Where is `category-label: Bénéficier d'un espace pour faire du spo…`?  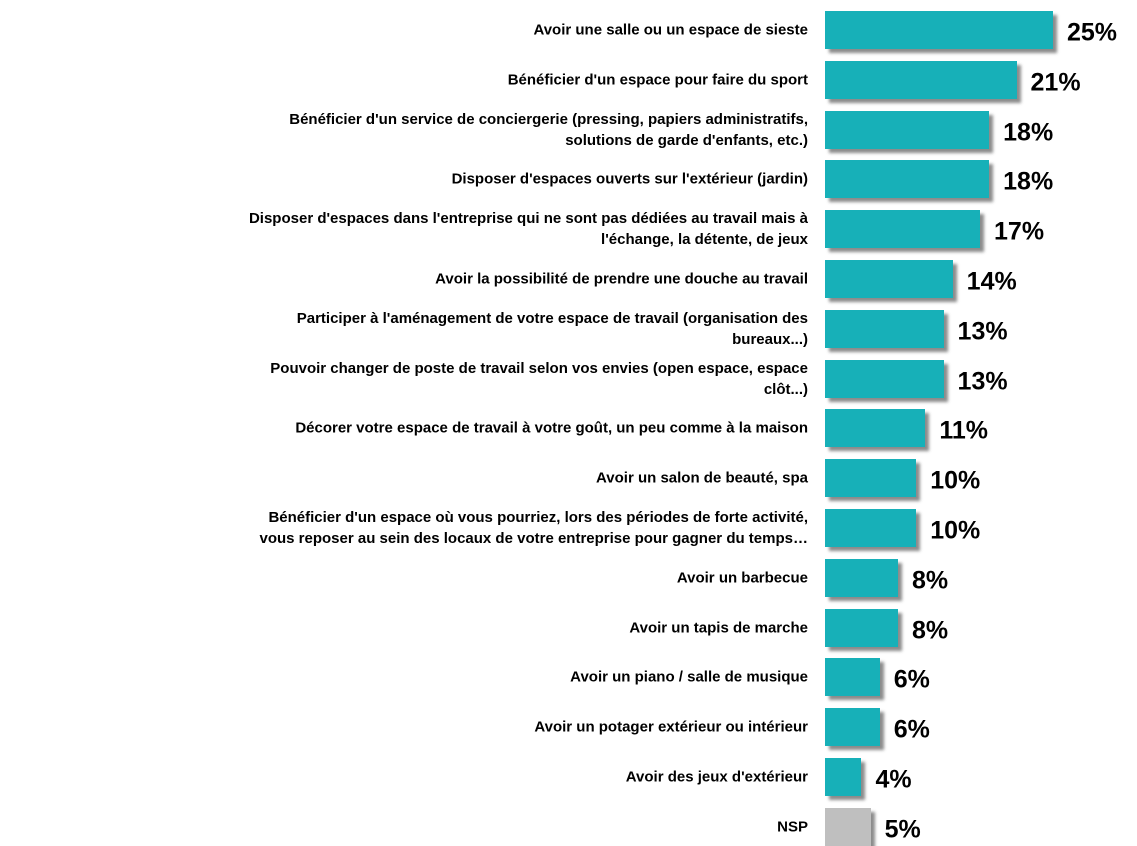 category-label: Bénéficier d'un espace pour faire du spo… is located at coordinates (657, 80).